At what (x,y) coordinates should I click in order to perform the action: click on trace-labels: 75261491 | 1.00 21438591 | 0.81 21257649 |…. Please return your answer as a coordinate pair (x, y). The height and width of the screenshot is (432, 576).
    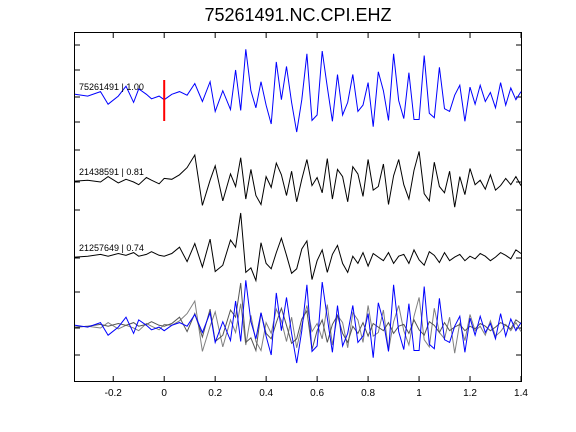
    Looking at the image, I should click on (111, 167).